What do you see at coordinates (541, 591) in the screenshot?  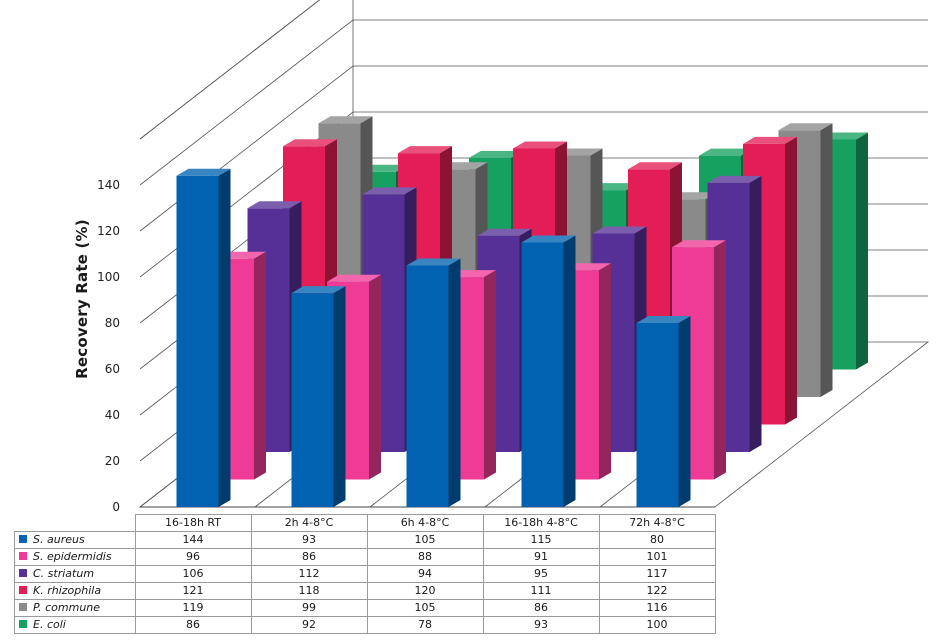 I see `table-cell: 111` at bounding box center [541, 591].